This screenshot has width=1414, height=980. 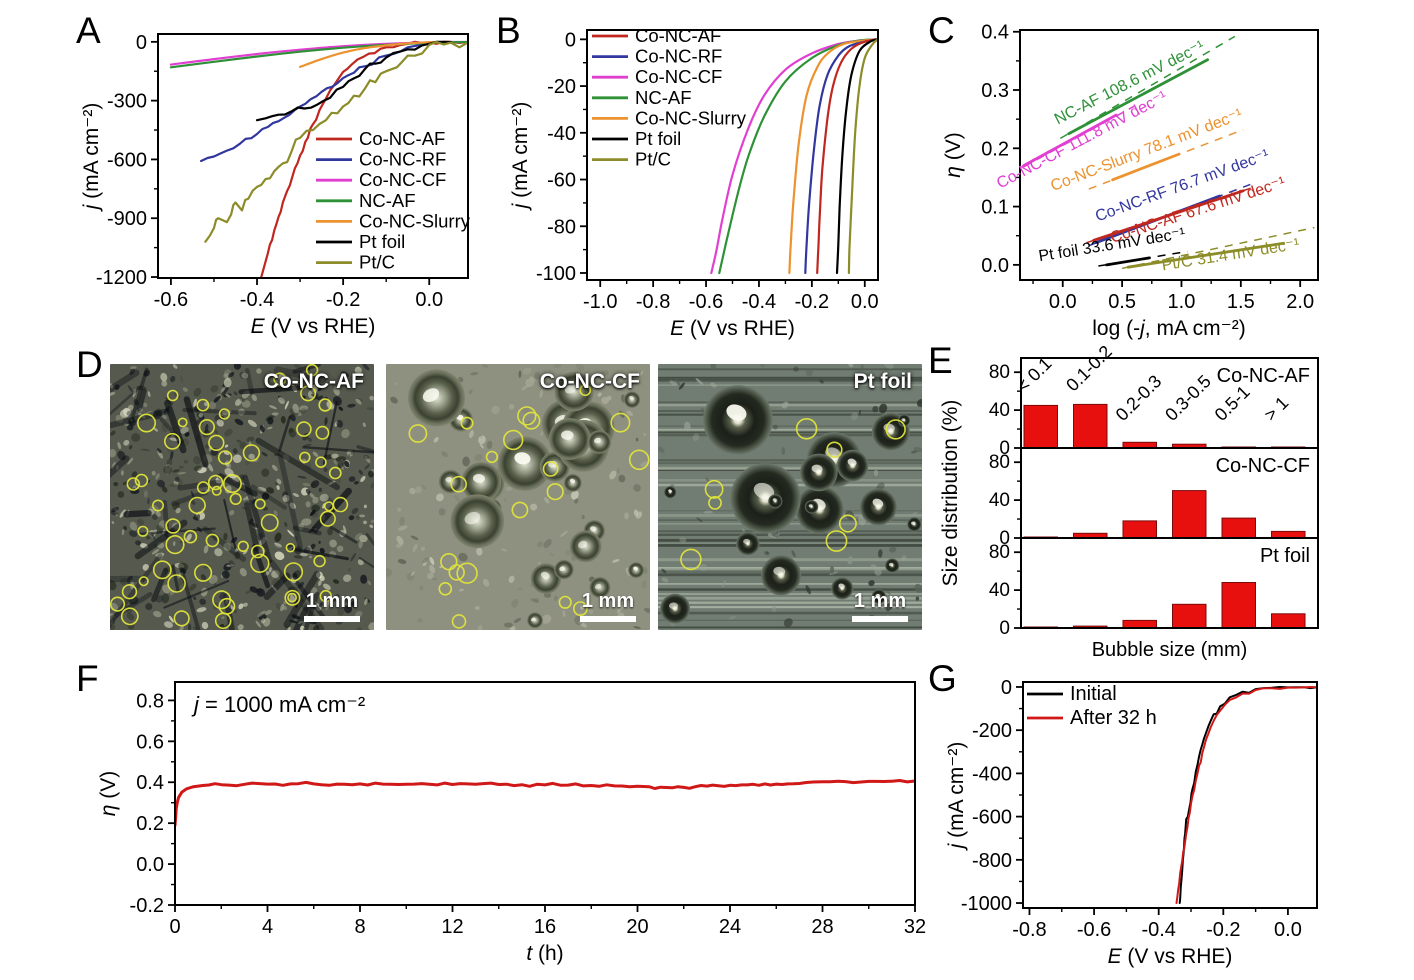 I want to click on svg-text: -0.8, so click(x=653, y=302).